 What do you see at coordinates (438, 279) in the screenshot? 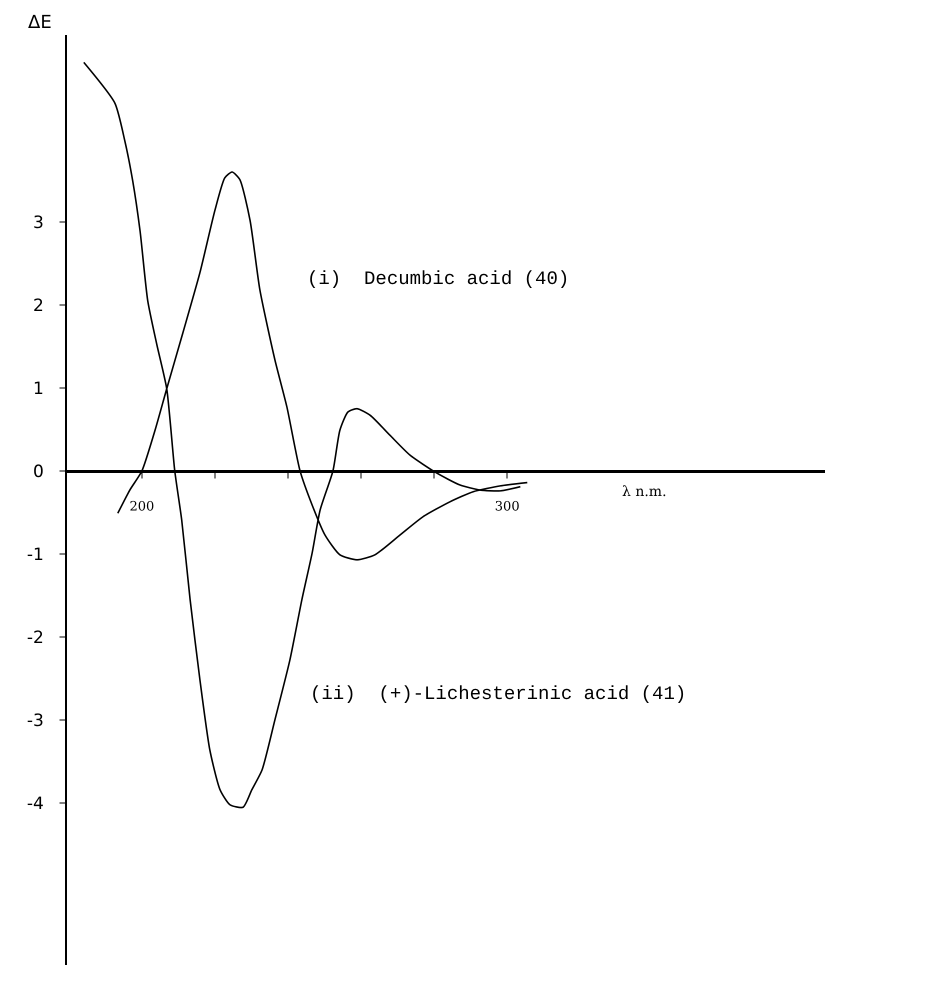
I see `text: (i) Decumbic acid (40)` at bounding box center [438, 279].